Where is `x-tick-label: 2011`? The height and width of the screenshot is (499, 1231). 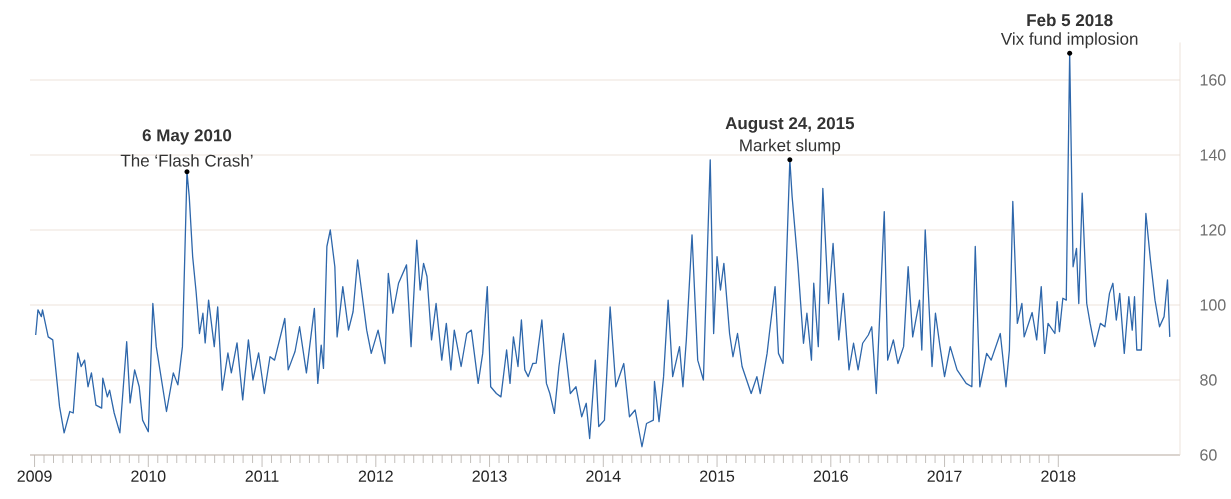 x-tick-label: 2011 is located at coordinates (262, 476).